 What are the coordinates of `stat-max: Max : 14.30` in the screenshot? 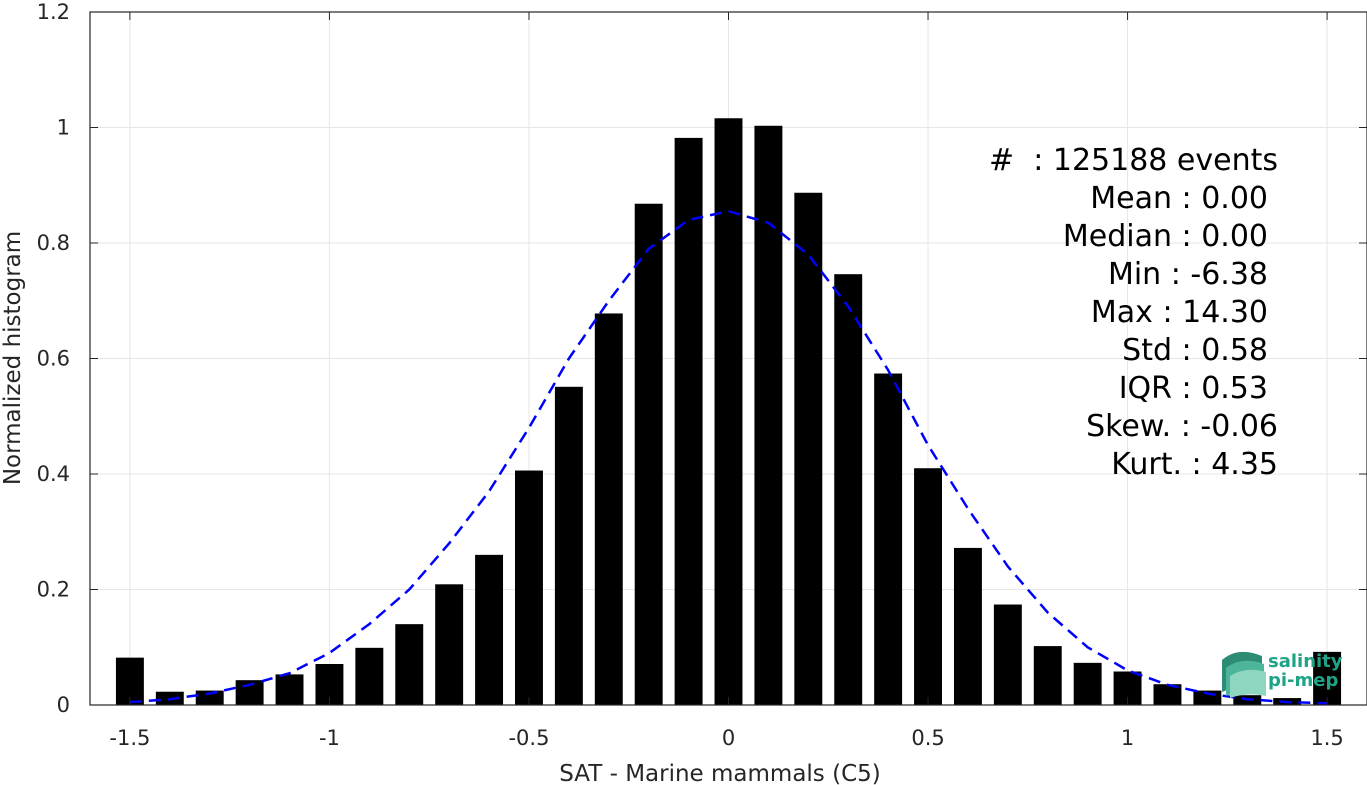 It's located at (1179, 312).